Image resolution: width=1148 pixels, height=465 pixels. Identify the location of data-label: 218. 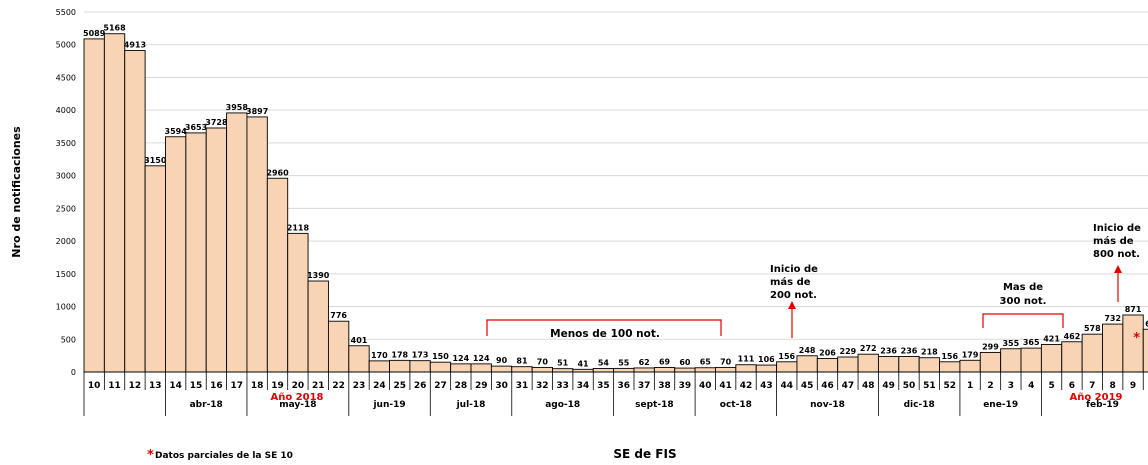
(929, 352).